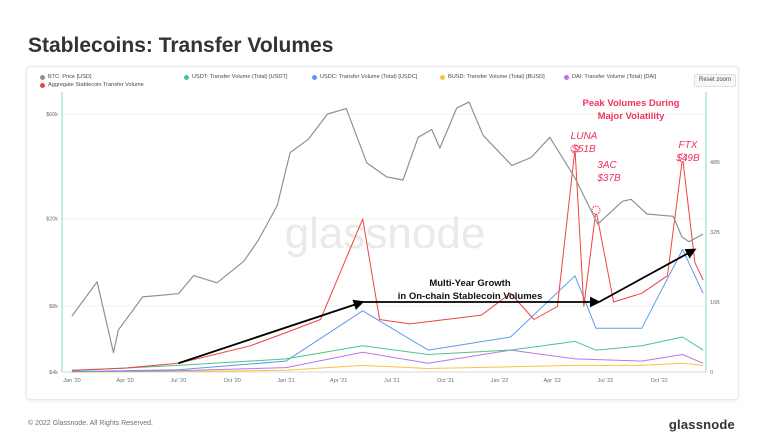 The height and width of the screenshot is (447, 761). I want to click on x-tick-label: Jul '20, so click(179, 381).